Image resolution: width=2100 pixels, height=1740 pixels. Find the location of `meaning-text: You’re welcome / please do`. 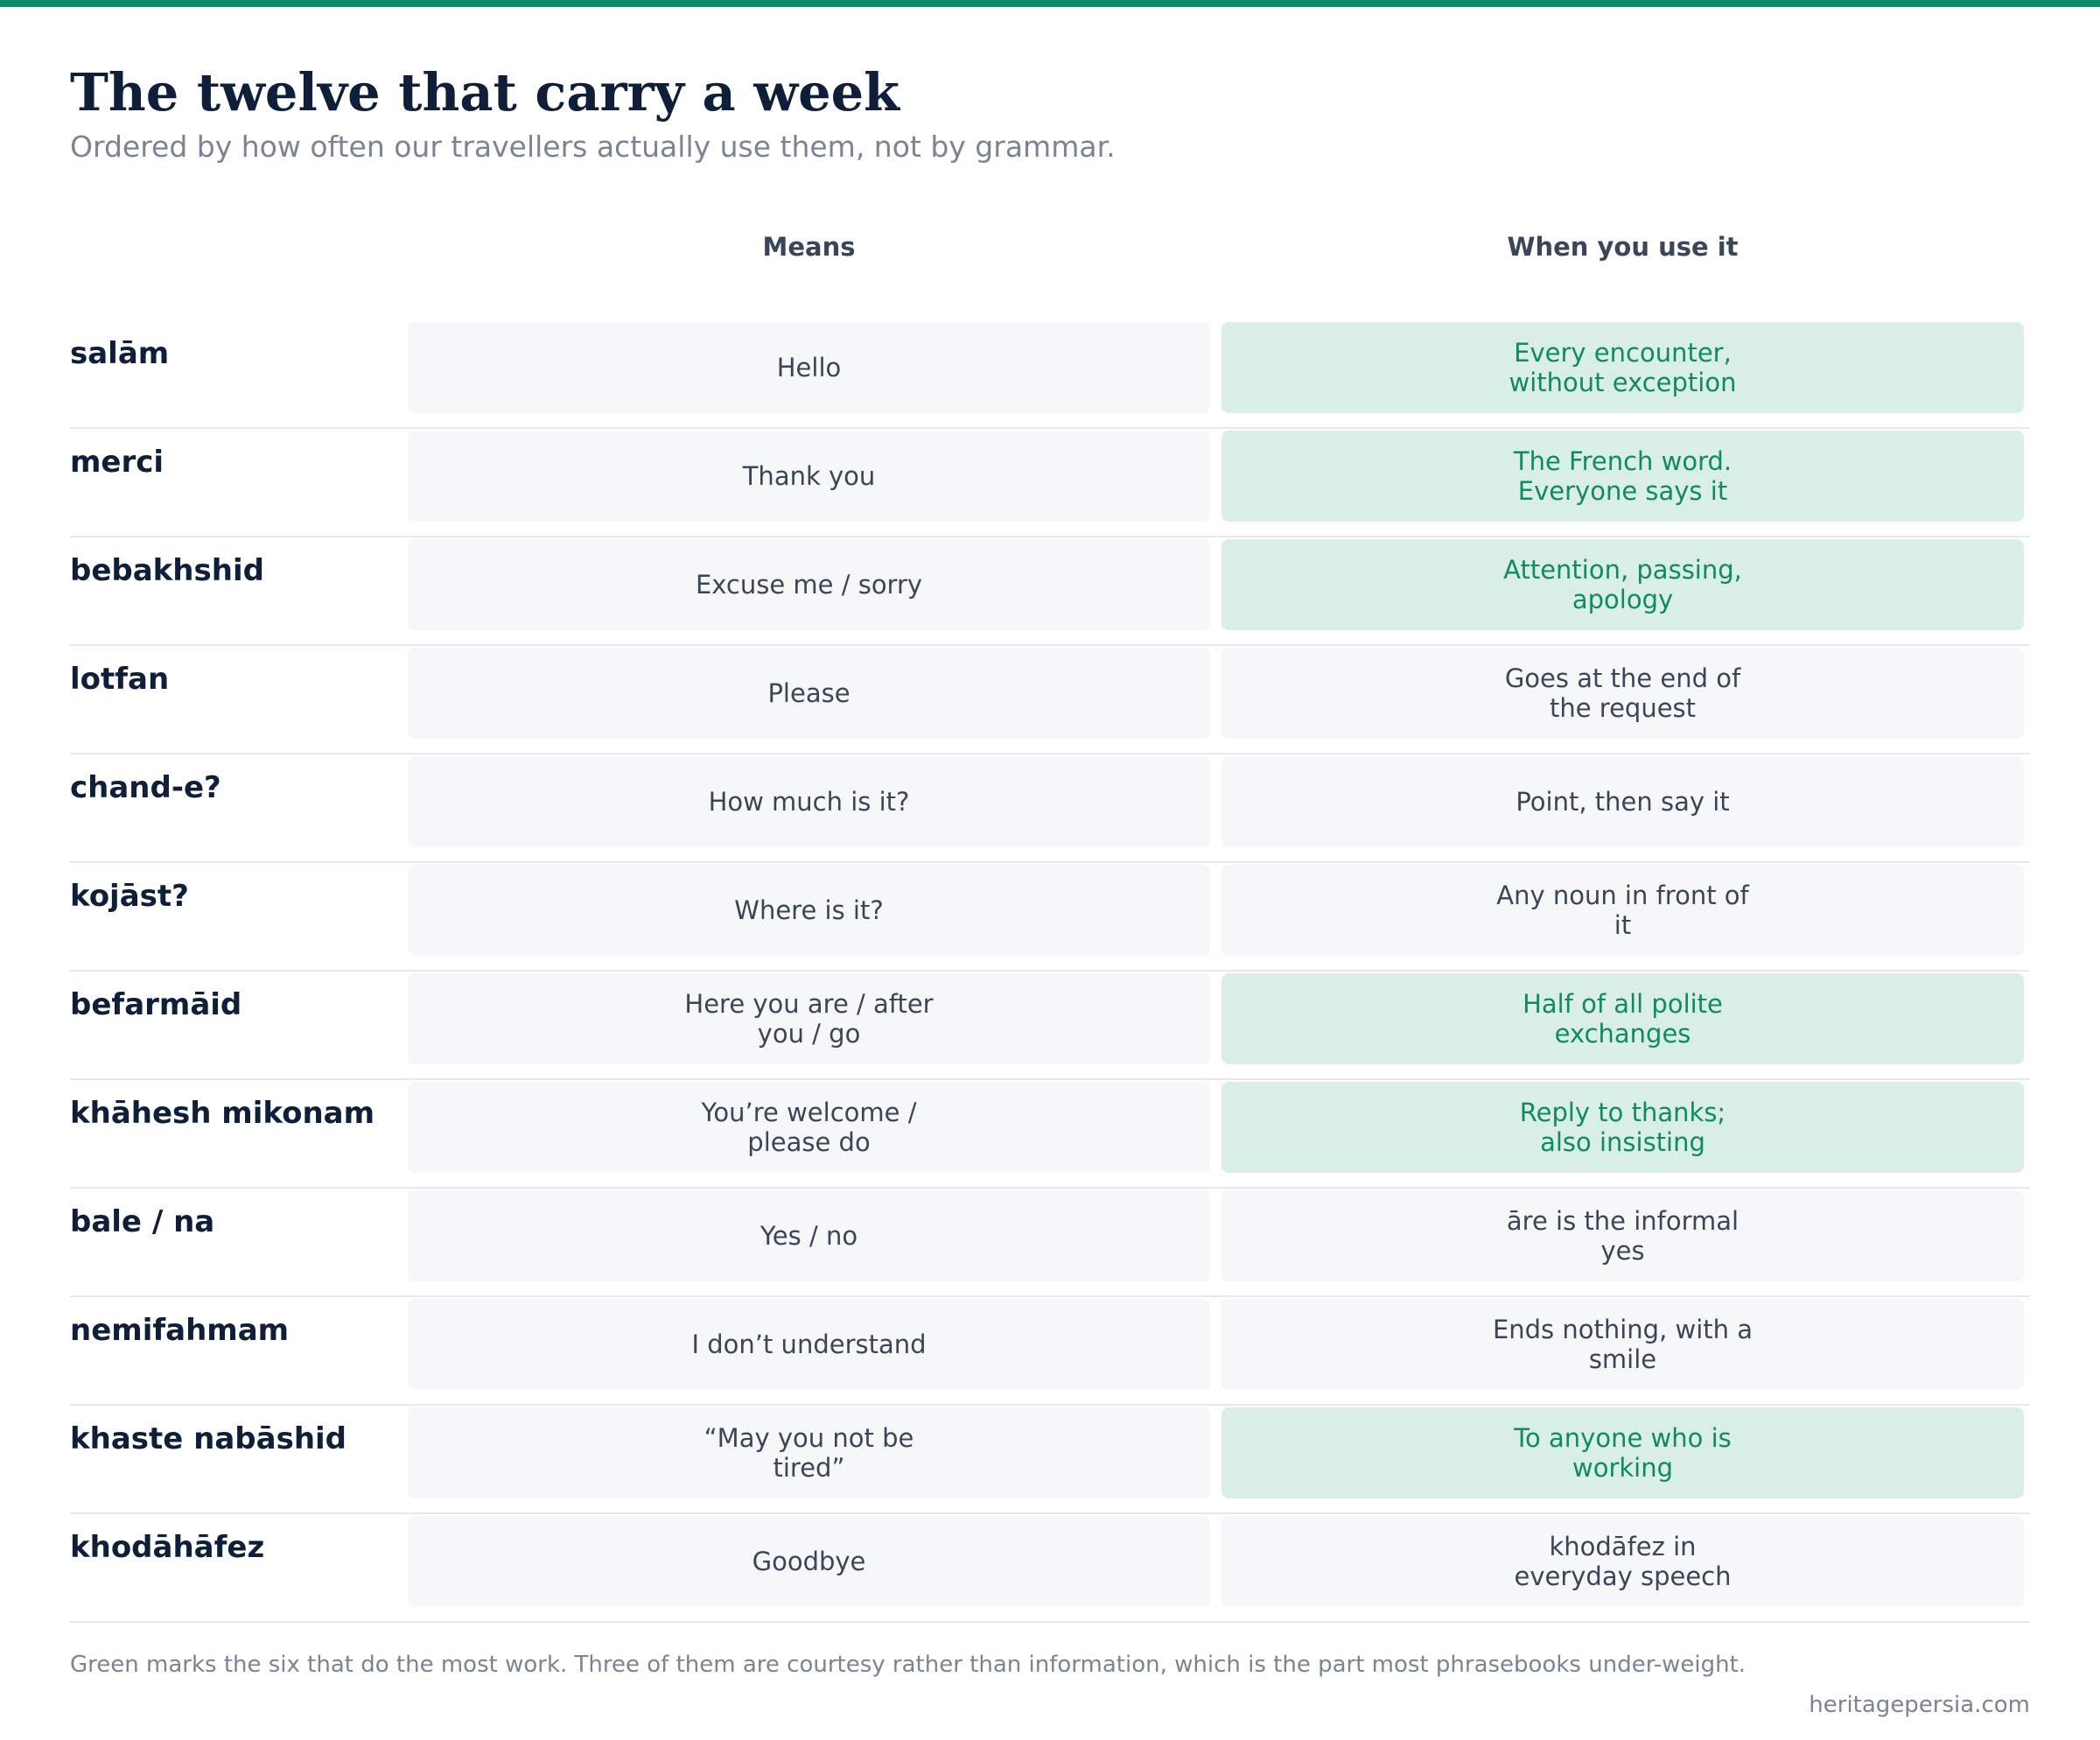

meaning-text: You’re welcome / please do is located at coordinates (809, 1127).